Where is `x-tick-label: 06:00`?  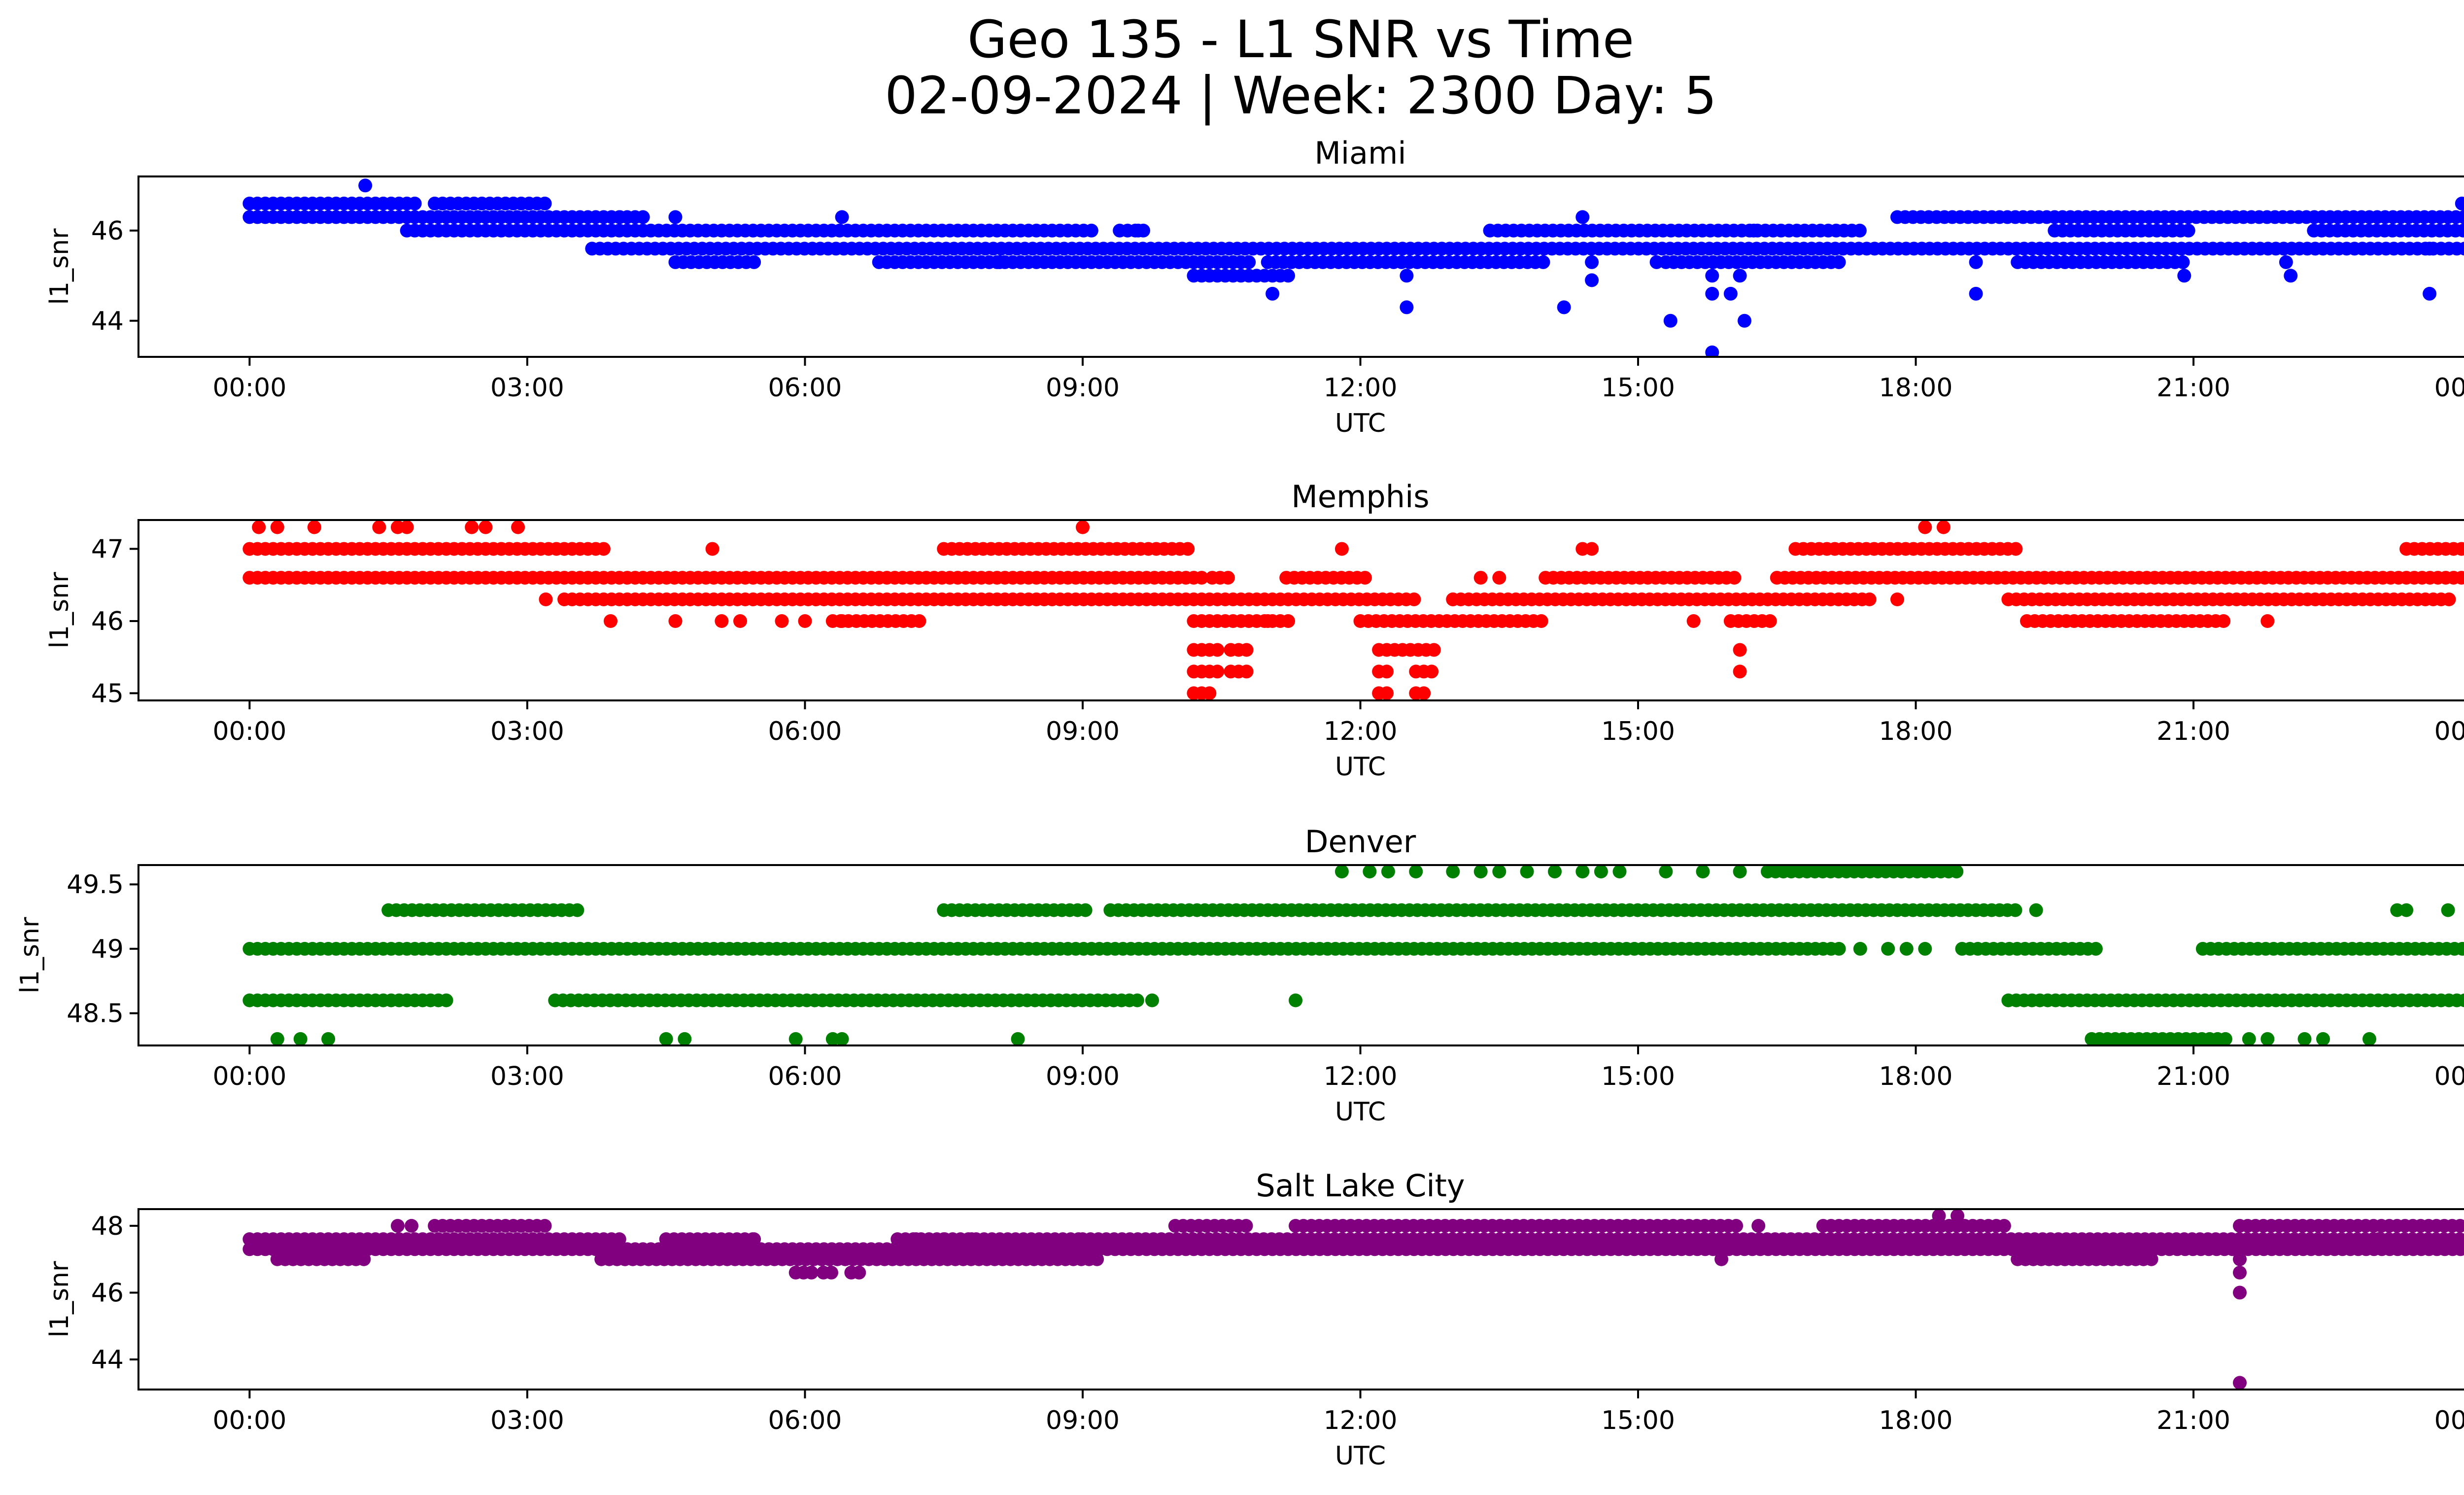 x-tick-label: 06:00 is located at coordinates (805, 1420).